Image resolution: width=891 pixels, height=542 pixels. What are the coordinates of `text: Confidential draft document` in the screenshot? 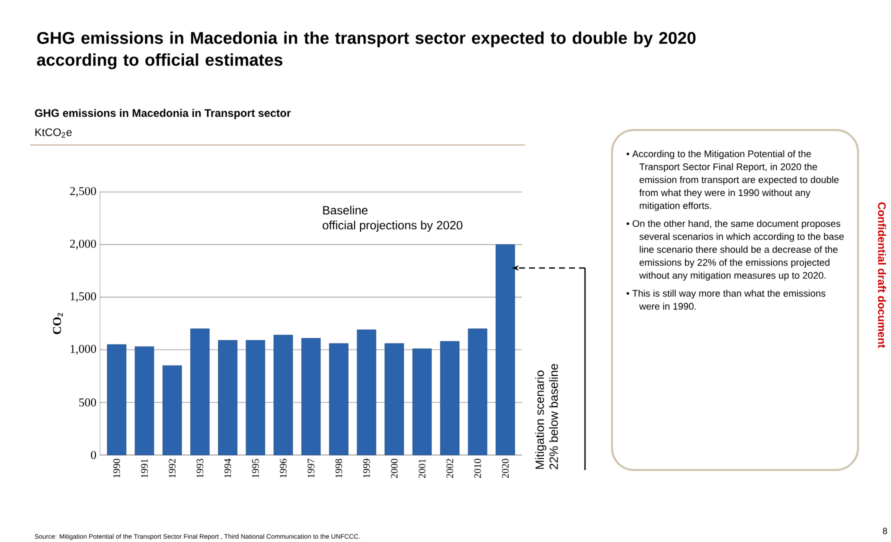 It's located at (882, 275).